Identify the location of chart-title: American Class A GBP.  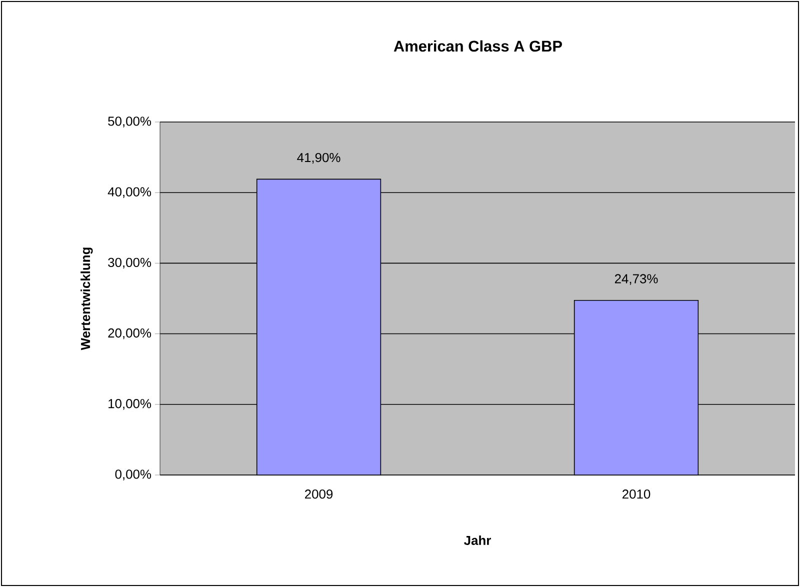
(478, 46).